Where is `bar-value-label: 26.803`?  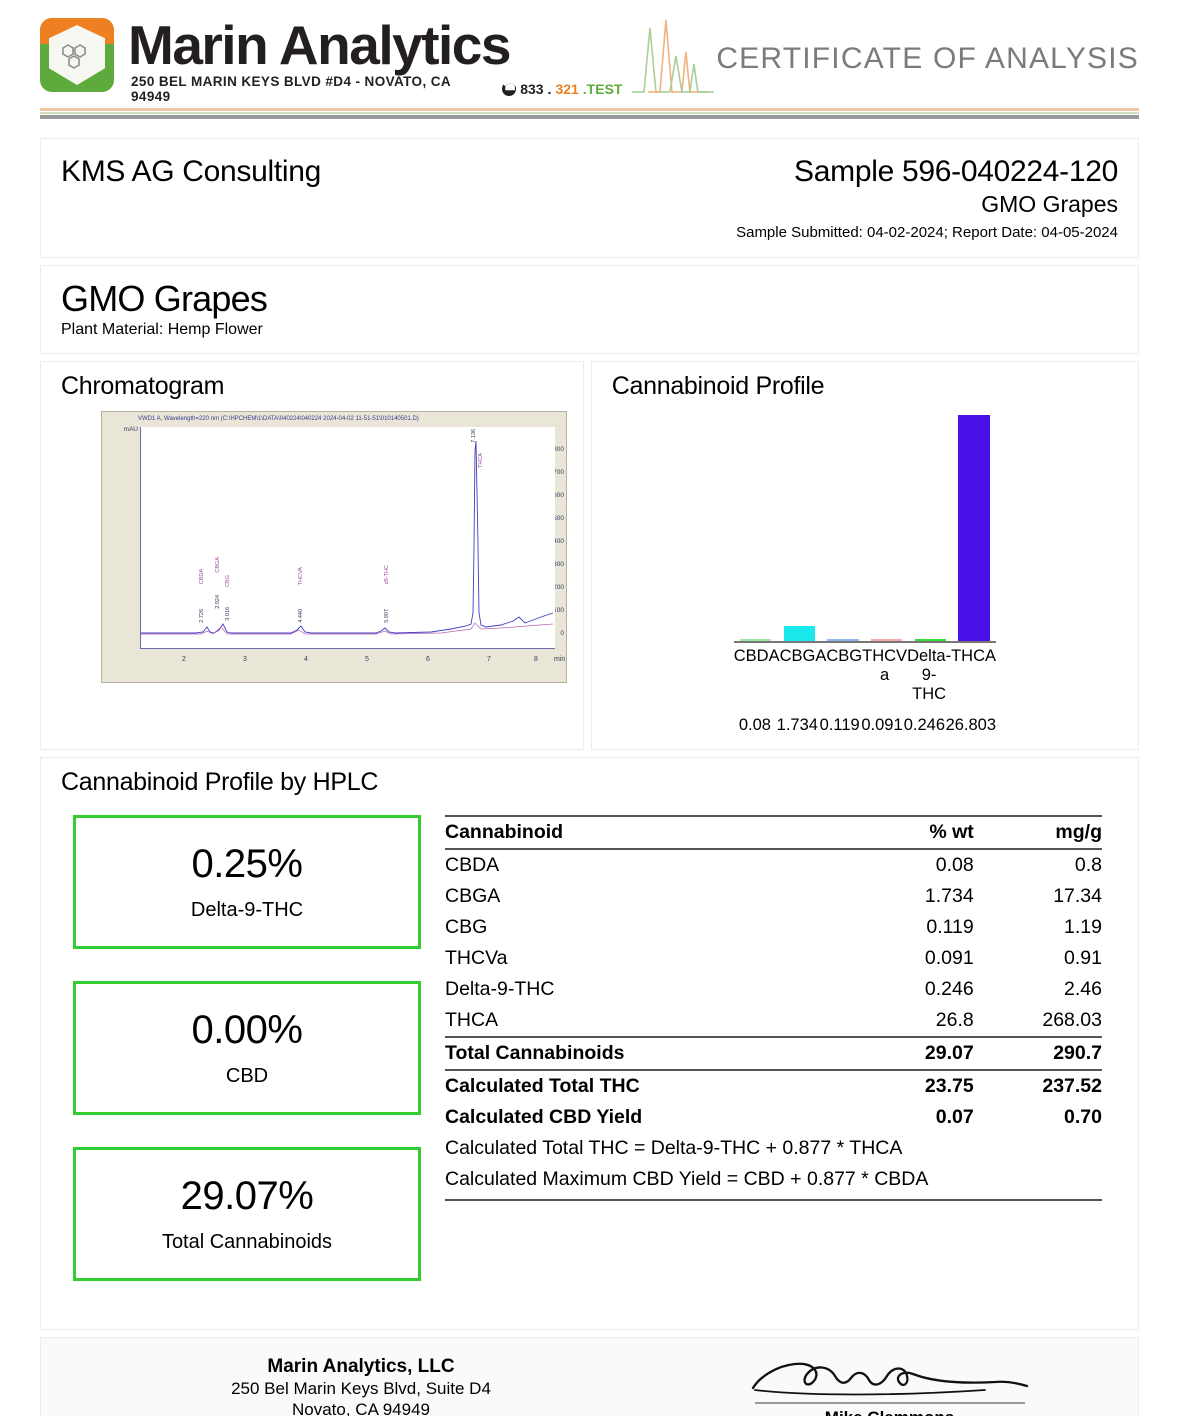 bar-value-label: 26.803 is located at coordinates (971, 725).